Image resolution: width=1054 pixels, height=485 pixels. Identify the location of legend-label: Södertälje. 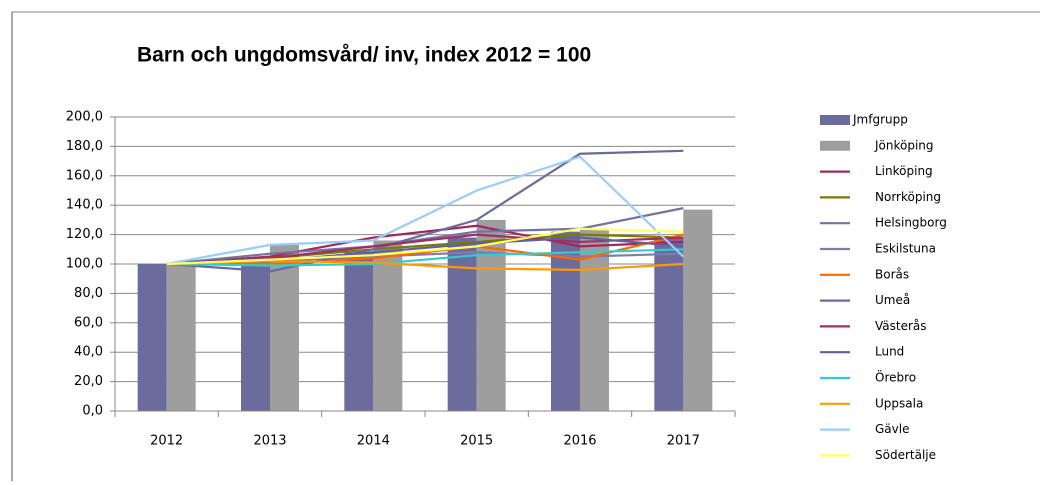
(905, 455).